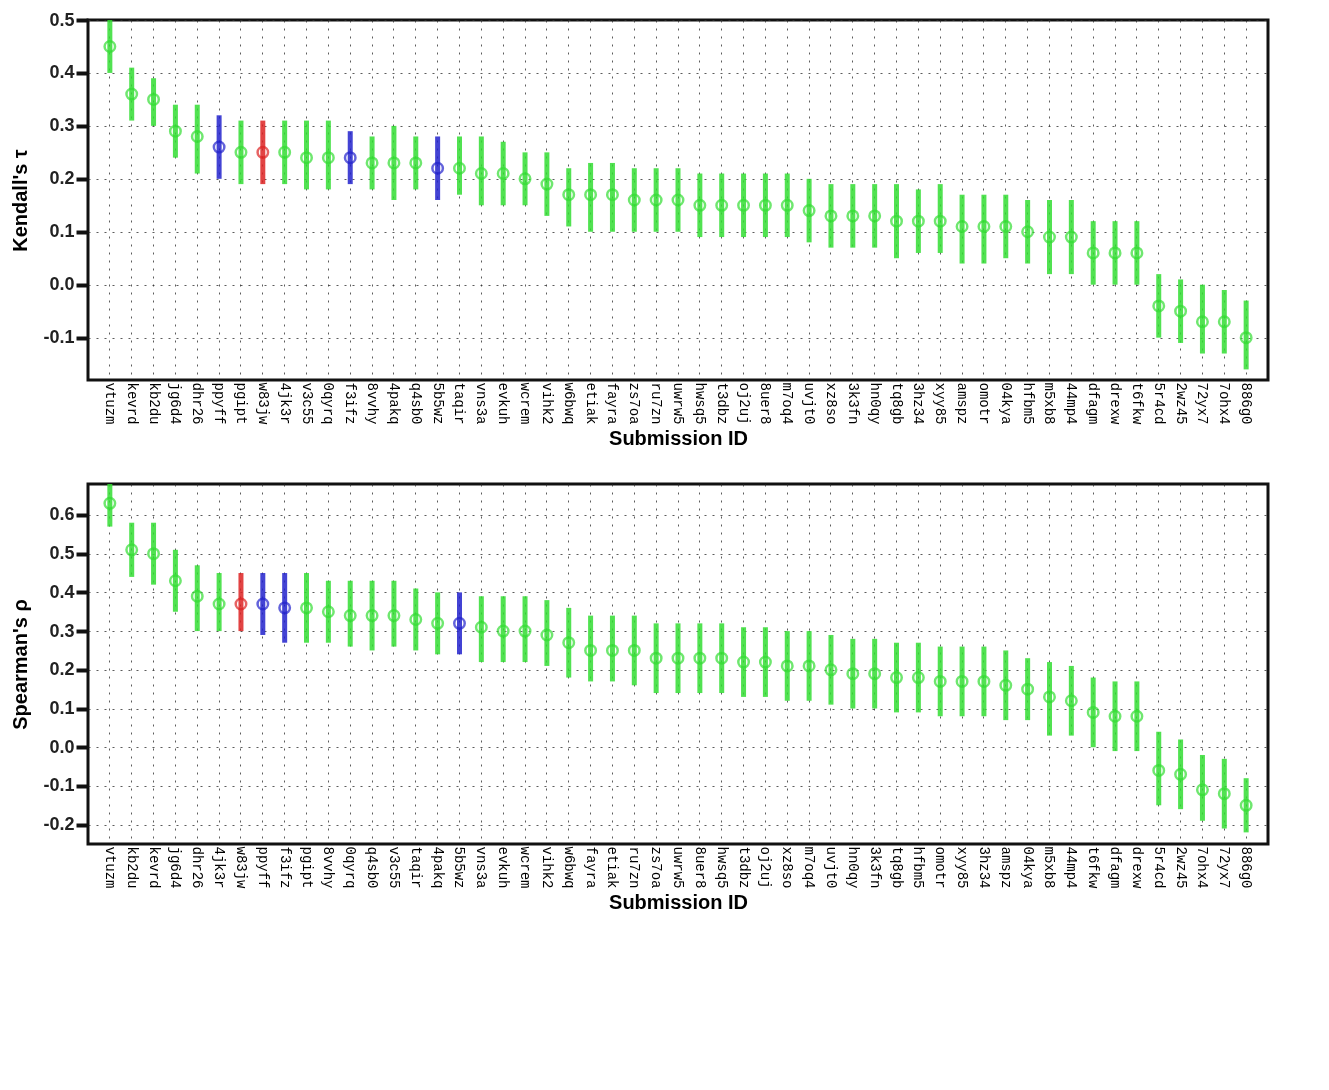  I want to click on x-tick-label: taqir, so click(415, 867).